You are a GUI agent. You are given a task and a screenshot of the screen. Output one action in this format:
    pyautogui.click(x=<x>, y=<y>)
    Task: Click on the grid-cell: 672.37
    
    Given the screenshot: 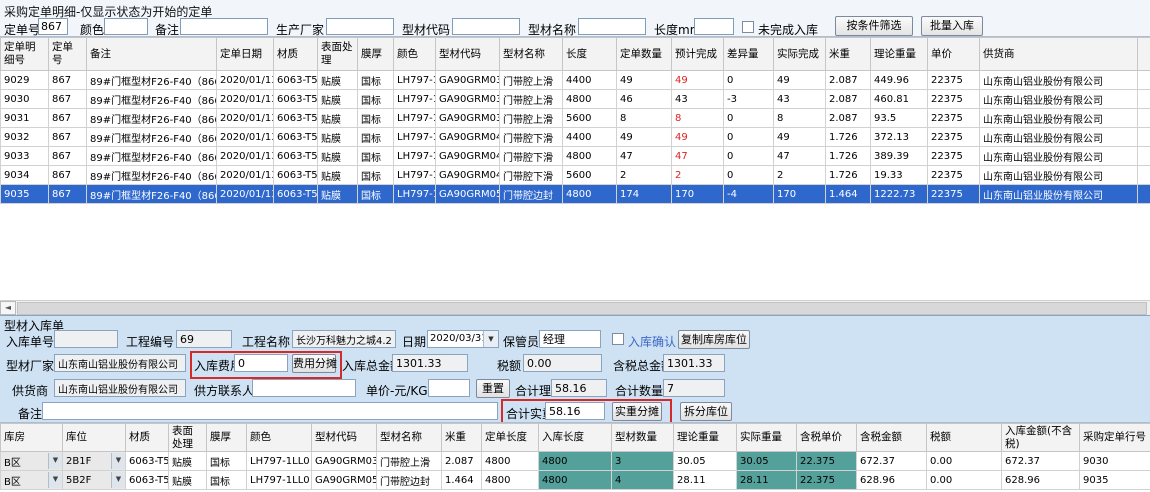 What is the action you would take?
    pyautogui.click(x=1040, y=461)
    